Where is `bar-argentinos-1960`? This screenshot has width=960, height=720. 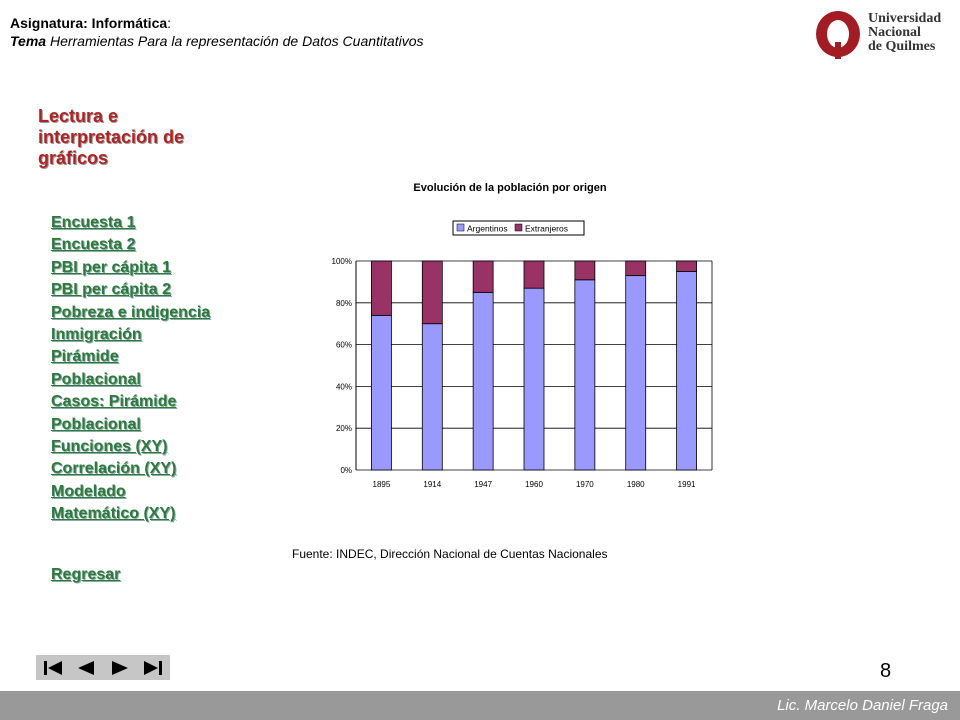
bar-argentinos-1960 is located at coordinates (534, 379).